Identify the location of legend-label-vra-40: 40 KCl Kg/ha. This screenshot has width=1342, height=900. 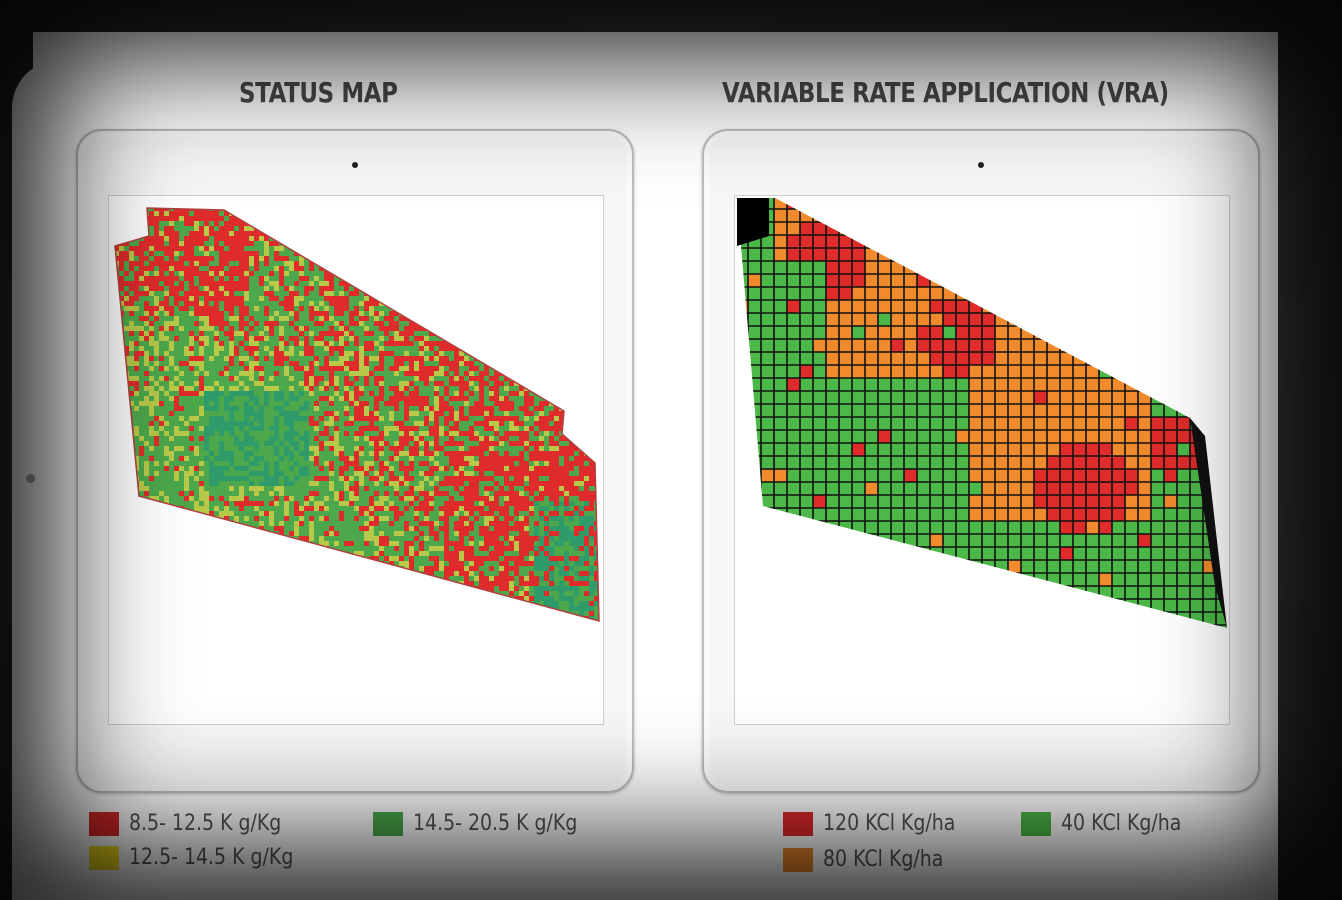
(1121, 823).